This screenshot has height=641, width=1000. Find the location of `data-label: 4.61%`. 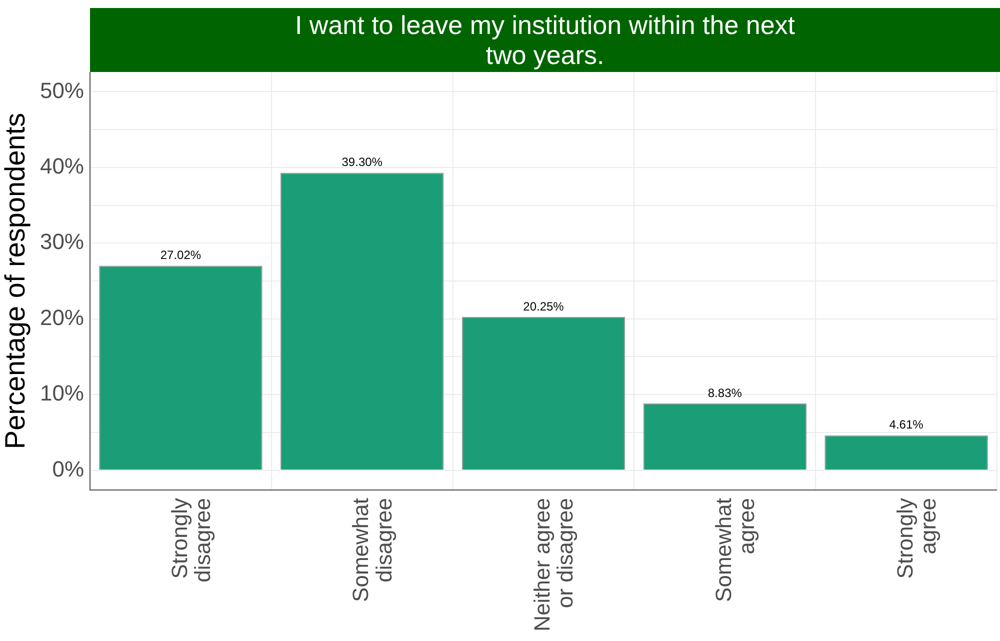

data-label: 4.61% is located at coordinates (906, 425).